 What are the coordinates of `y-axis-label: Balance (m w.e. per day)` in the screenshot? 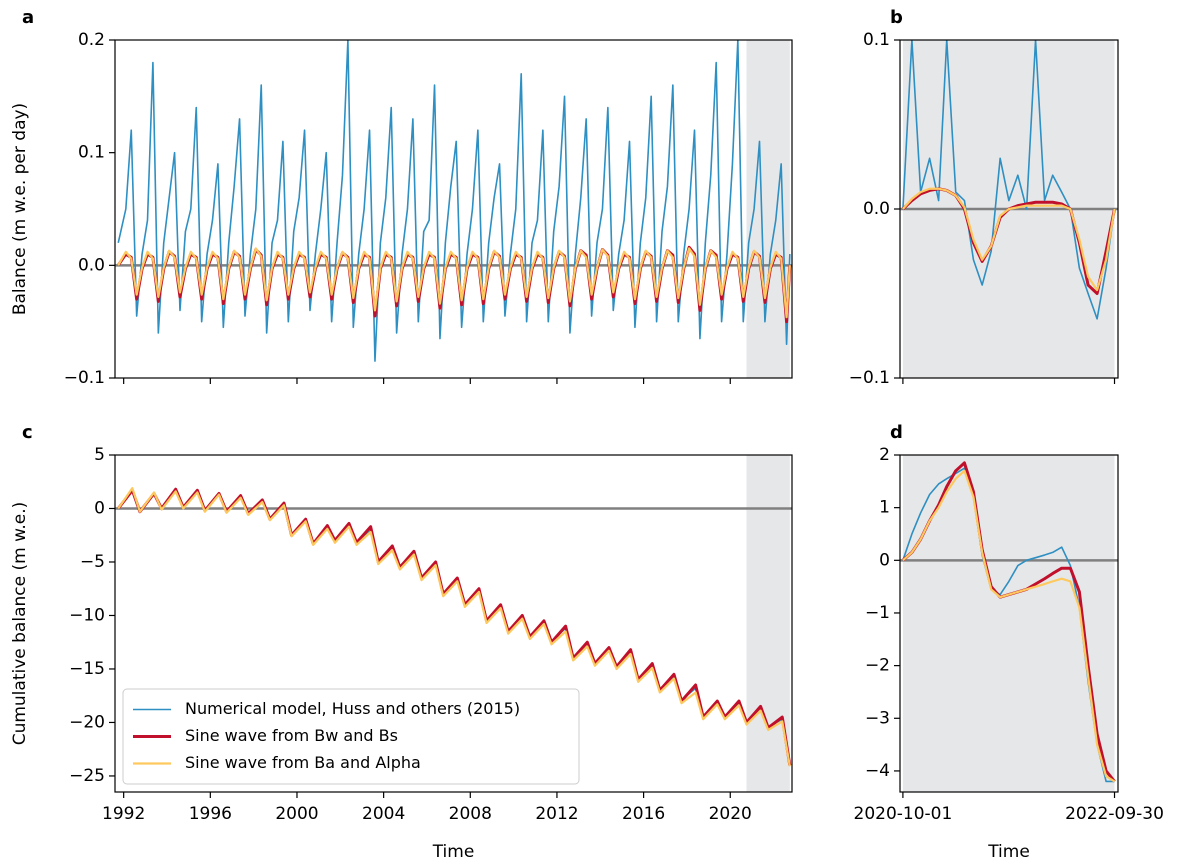 It's located at (20, 209).